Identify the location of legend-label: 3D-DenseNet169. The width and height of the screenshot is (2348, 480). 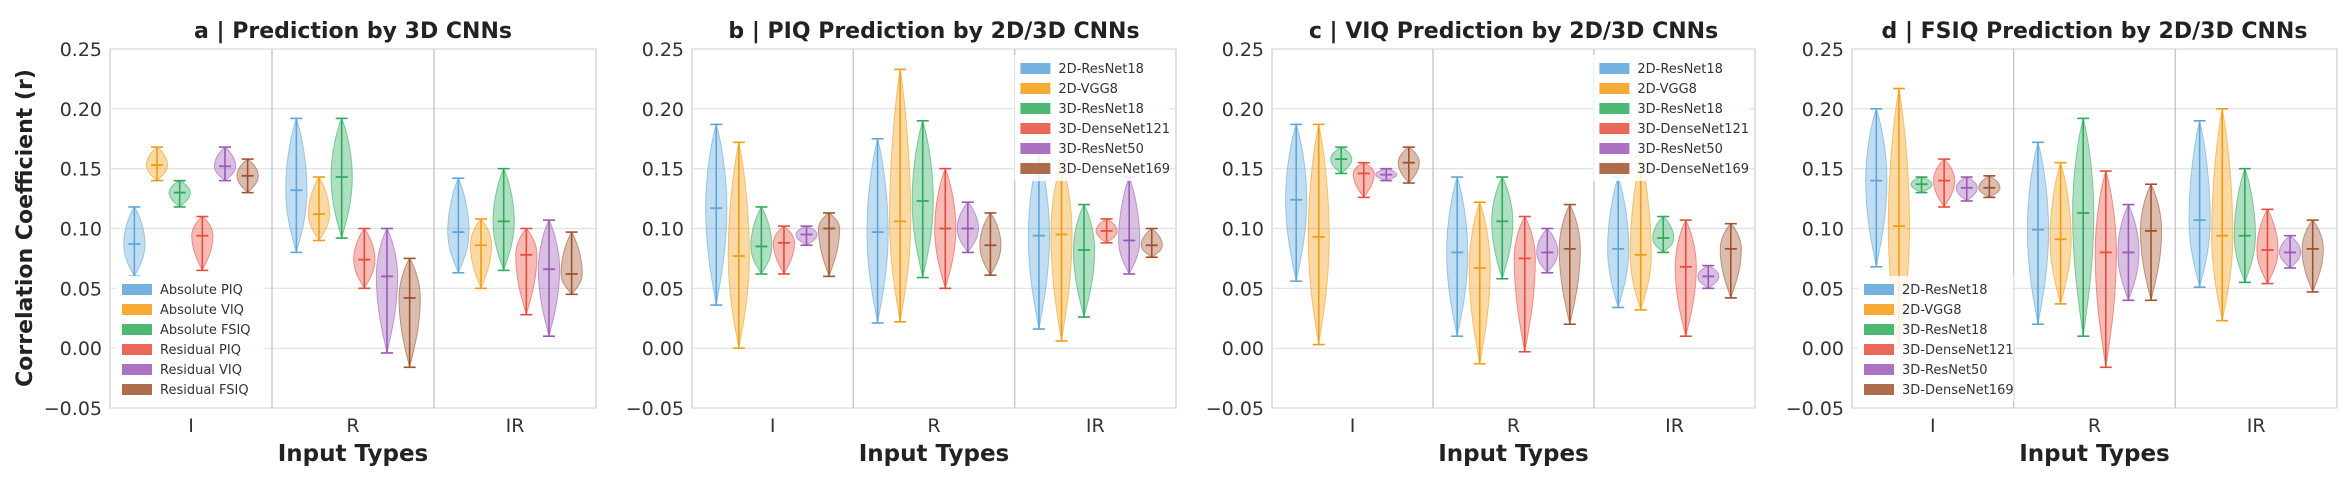
(1958, 390).